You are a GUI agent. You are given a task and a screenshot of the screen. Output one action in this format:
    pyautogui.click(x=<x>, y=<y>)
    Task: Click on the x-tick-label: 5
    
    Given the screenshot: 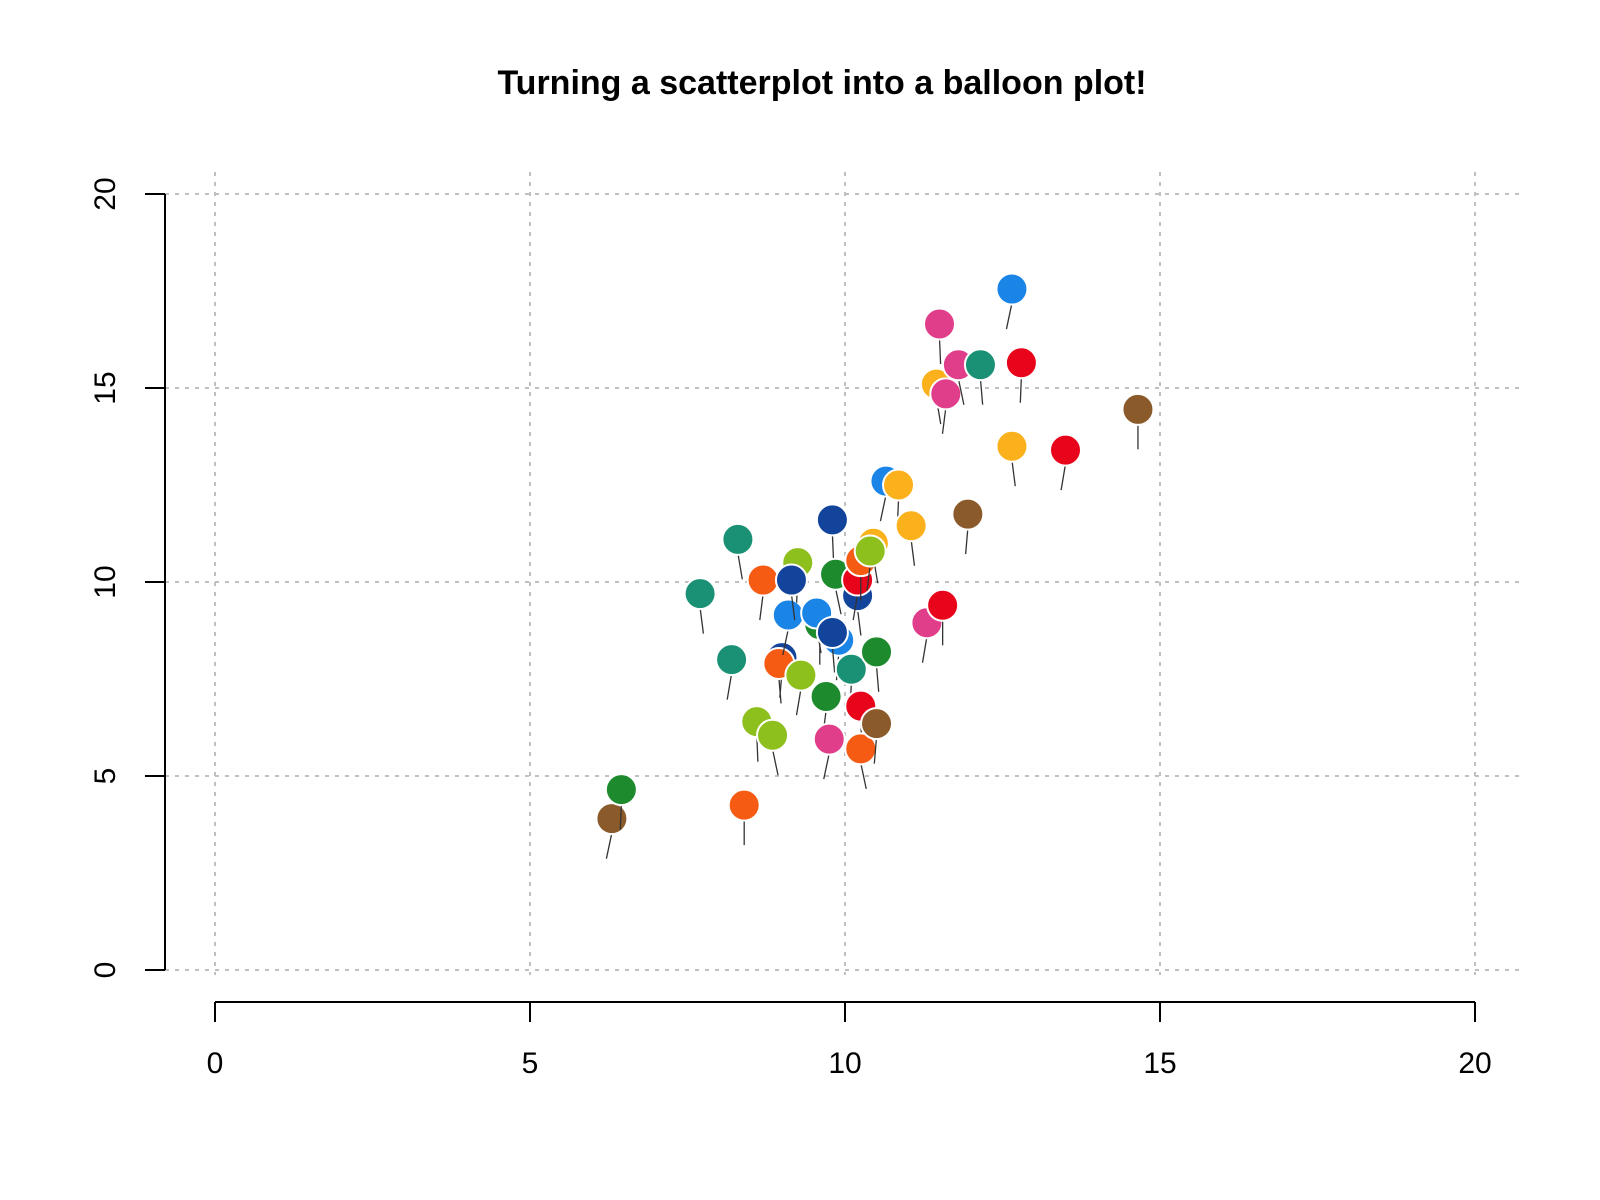 What is the action you would take?
    pyautogui.click(x=530, y=1063)
    